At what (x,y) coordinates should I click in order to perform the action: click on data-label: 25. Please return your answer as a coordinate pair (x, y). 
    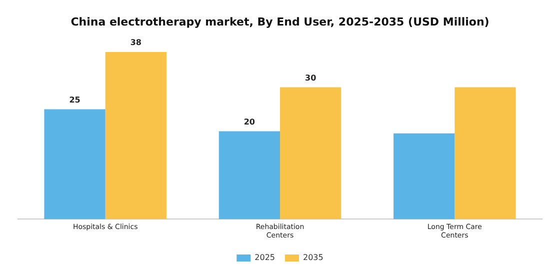
    Looking at the image, I should click on (75, 99).